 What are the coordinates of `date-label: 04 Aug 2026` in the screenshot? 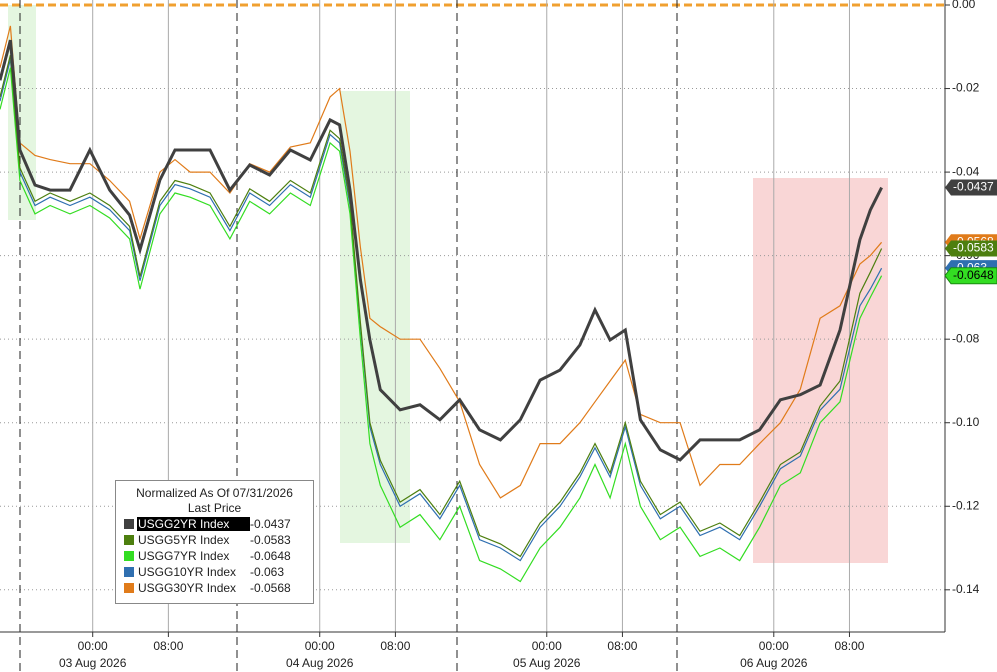 It's located at (320, 663).